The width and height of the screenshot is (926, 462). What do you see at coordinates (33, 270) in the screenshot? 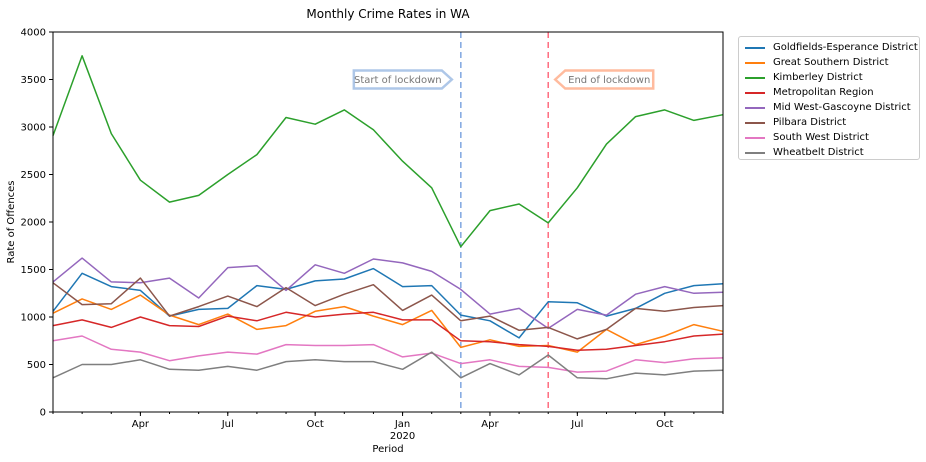
I see `y-tick-label: 1500` at bounding box center [33, 270].